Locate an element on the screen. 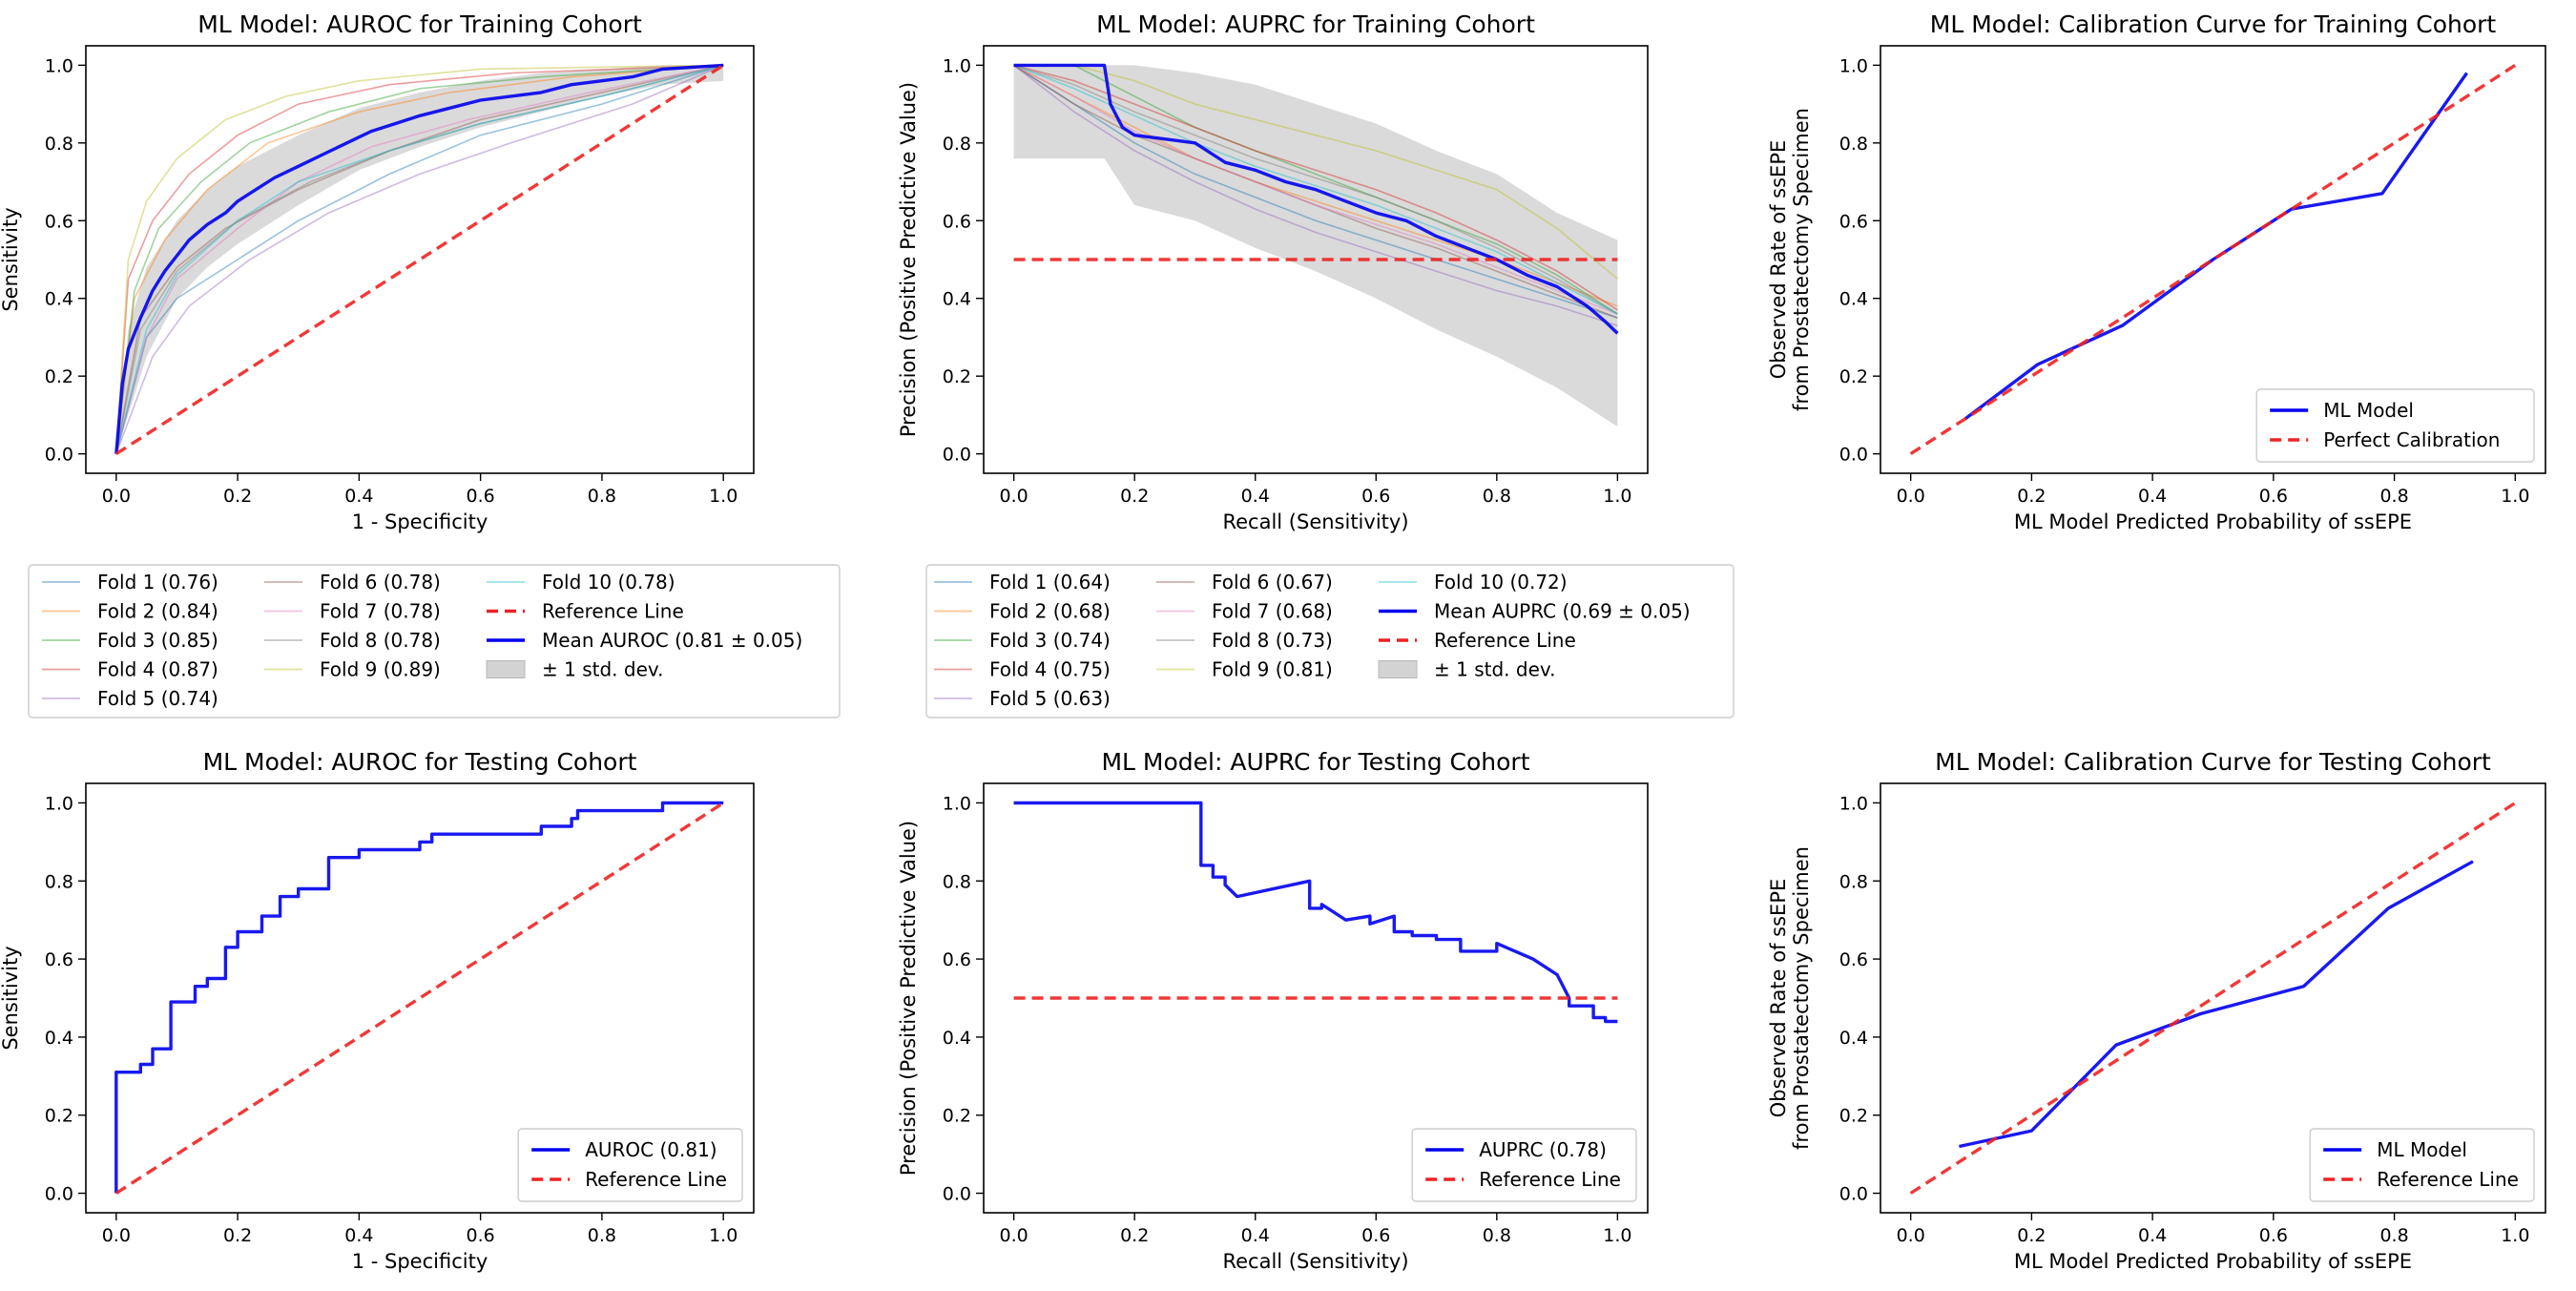  legend-label: Fold 2 (0.84) is located at coordinates (157, 612).